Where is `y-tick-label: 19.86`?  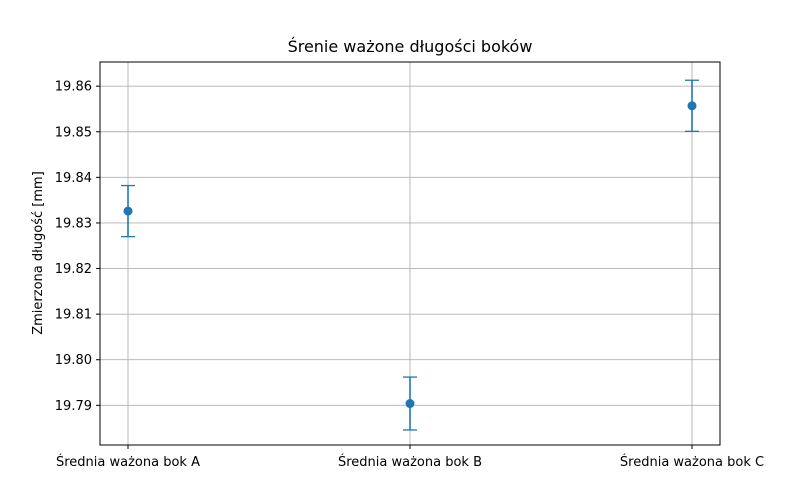 y-tick-label: 19.86 is located at coordinates (73, 87).